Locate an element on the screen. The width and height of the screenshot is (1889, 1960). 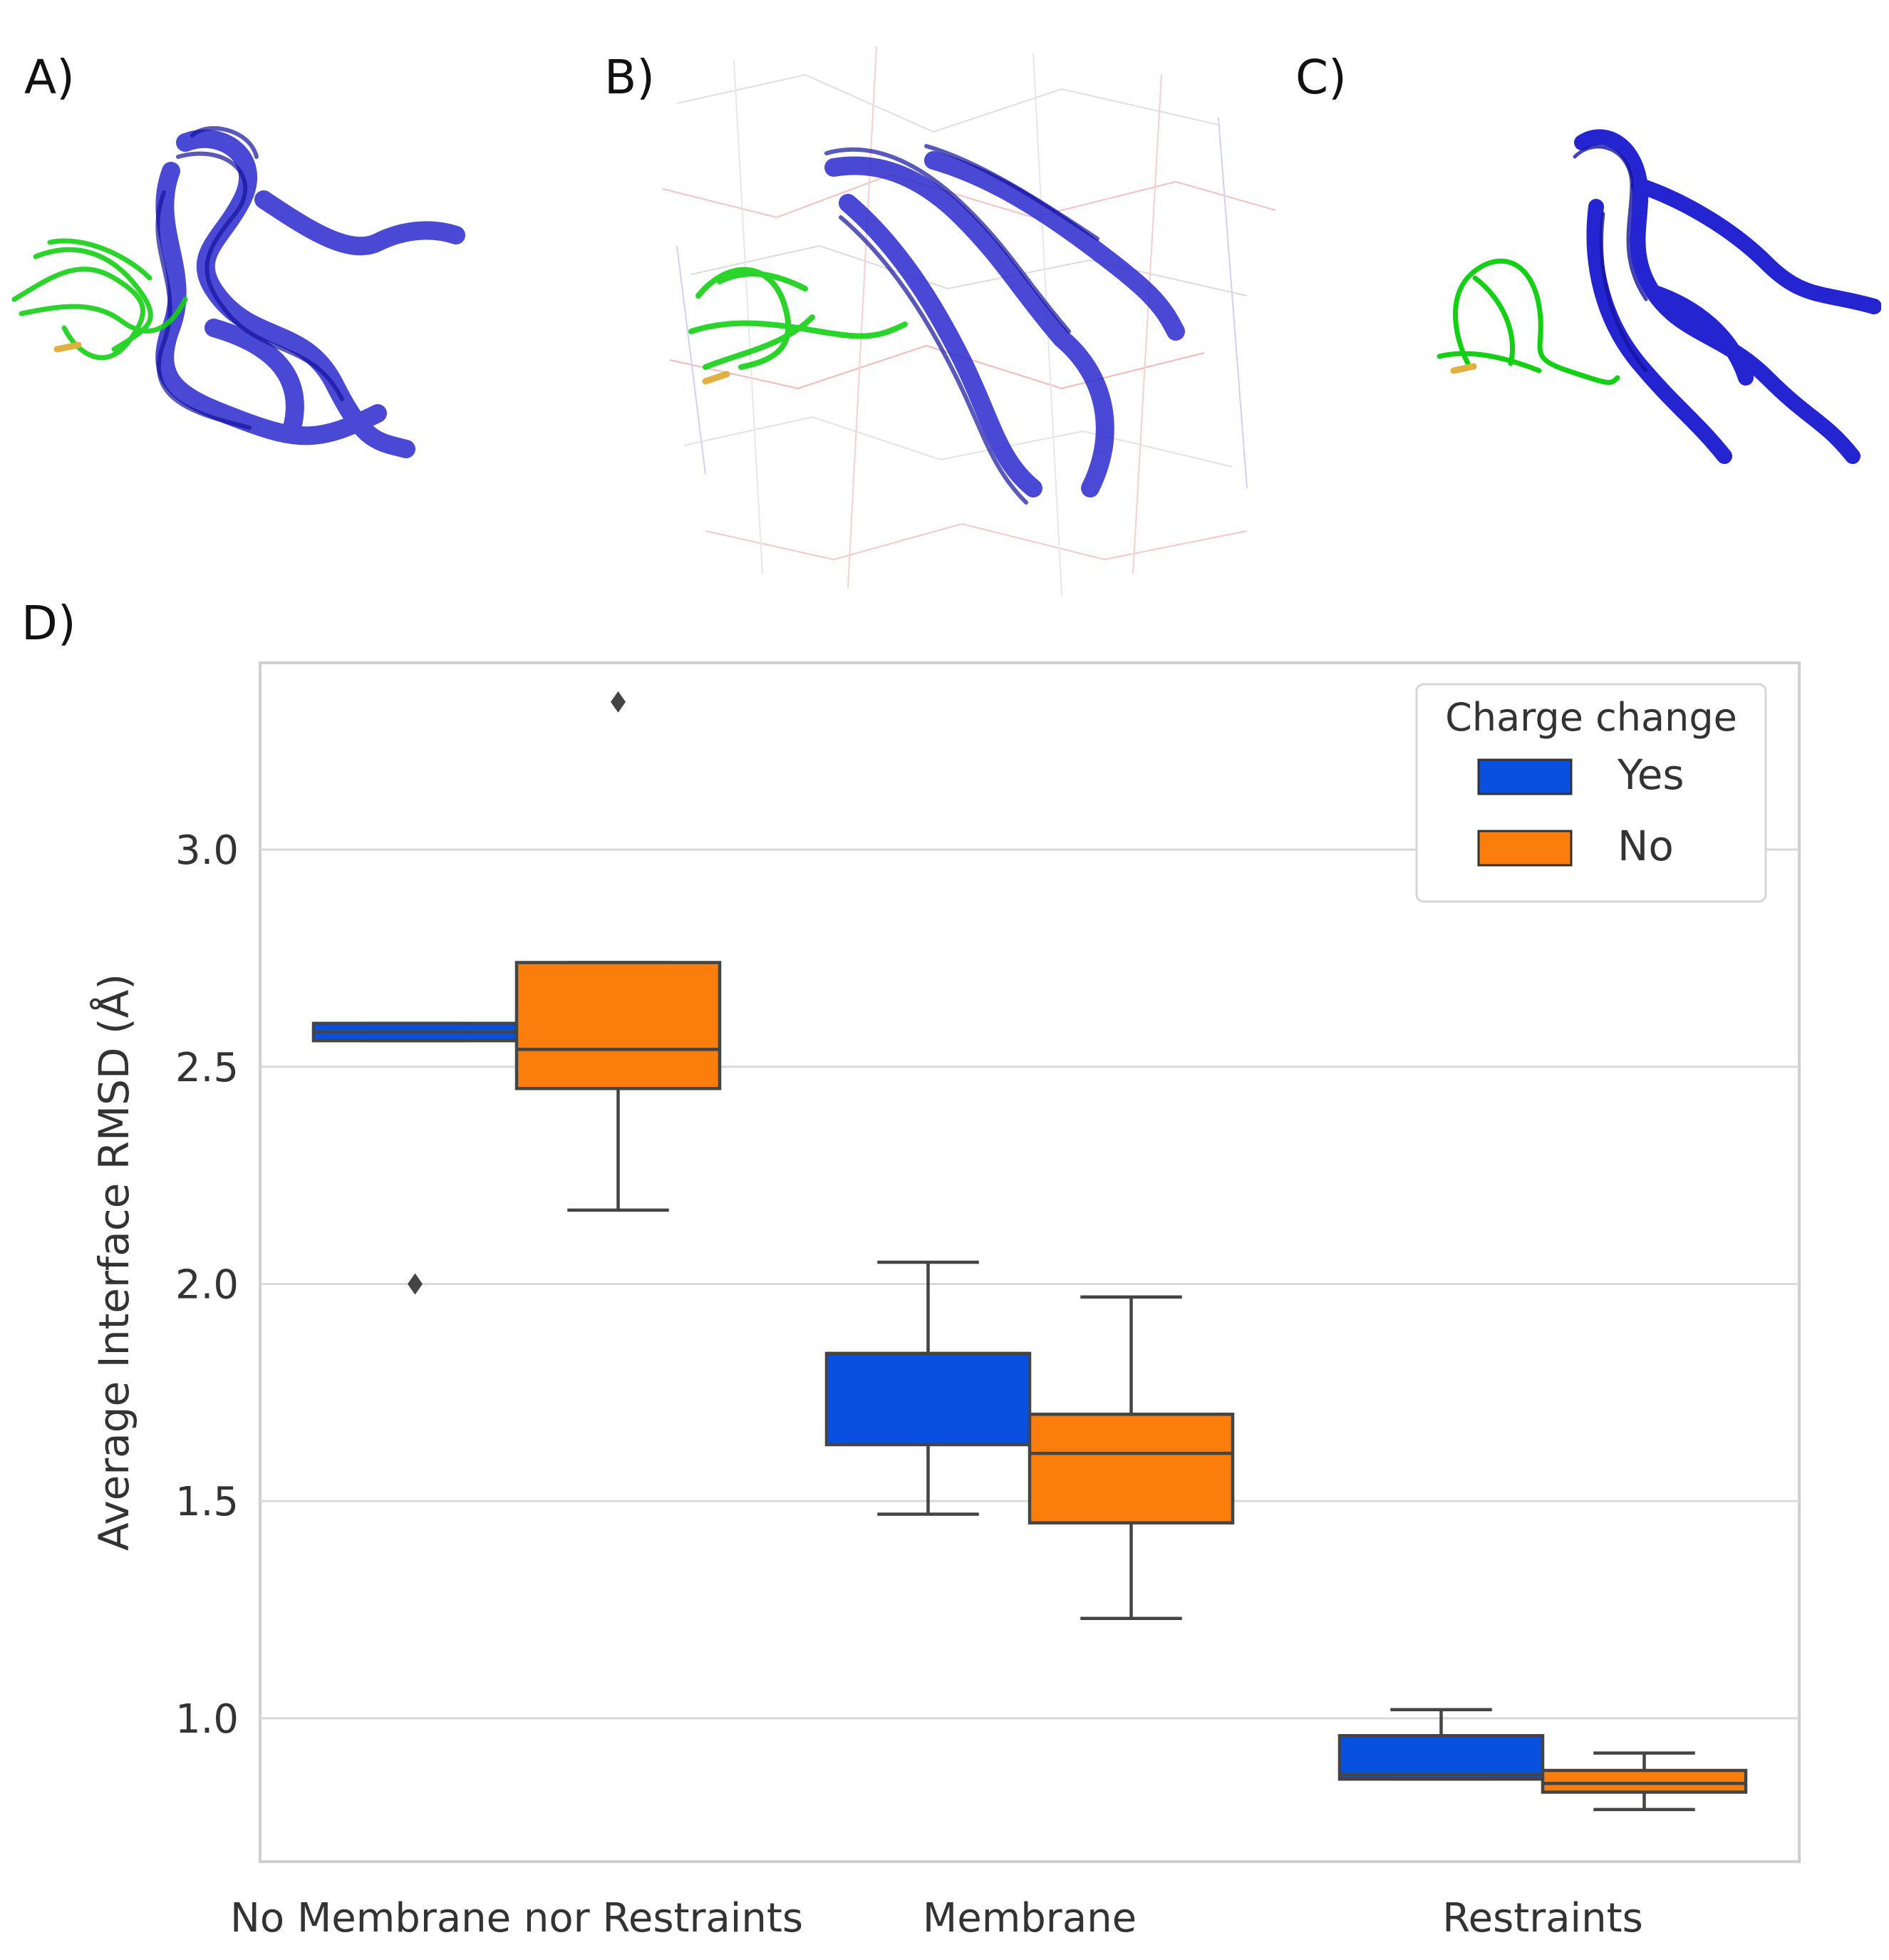
protein-structure-image-a is located at coordinates (238, 292).